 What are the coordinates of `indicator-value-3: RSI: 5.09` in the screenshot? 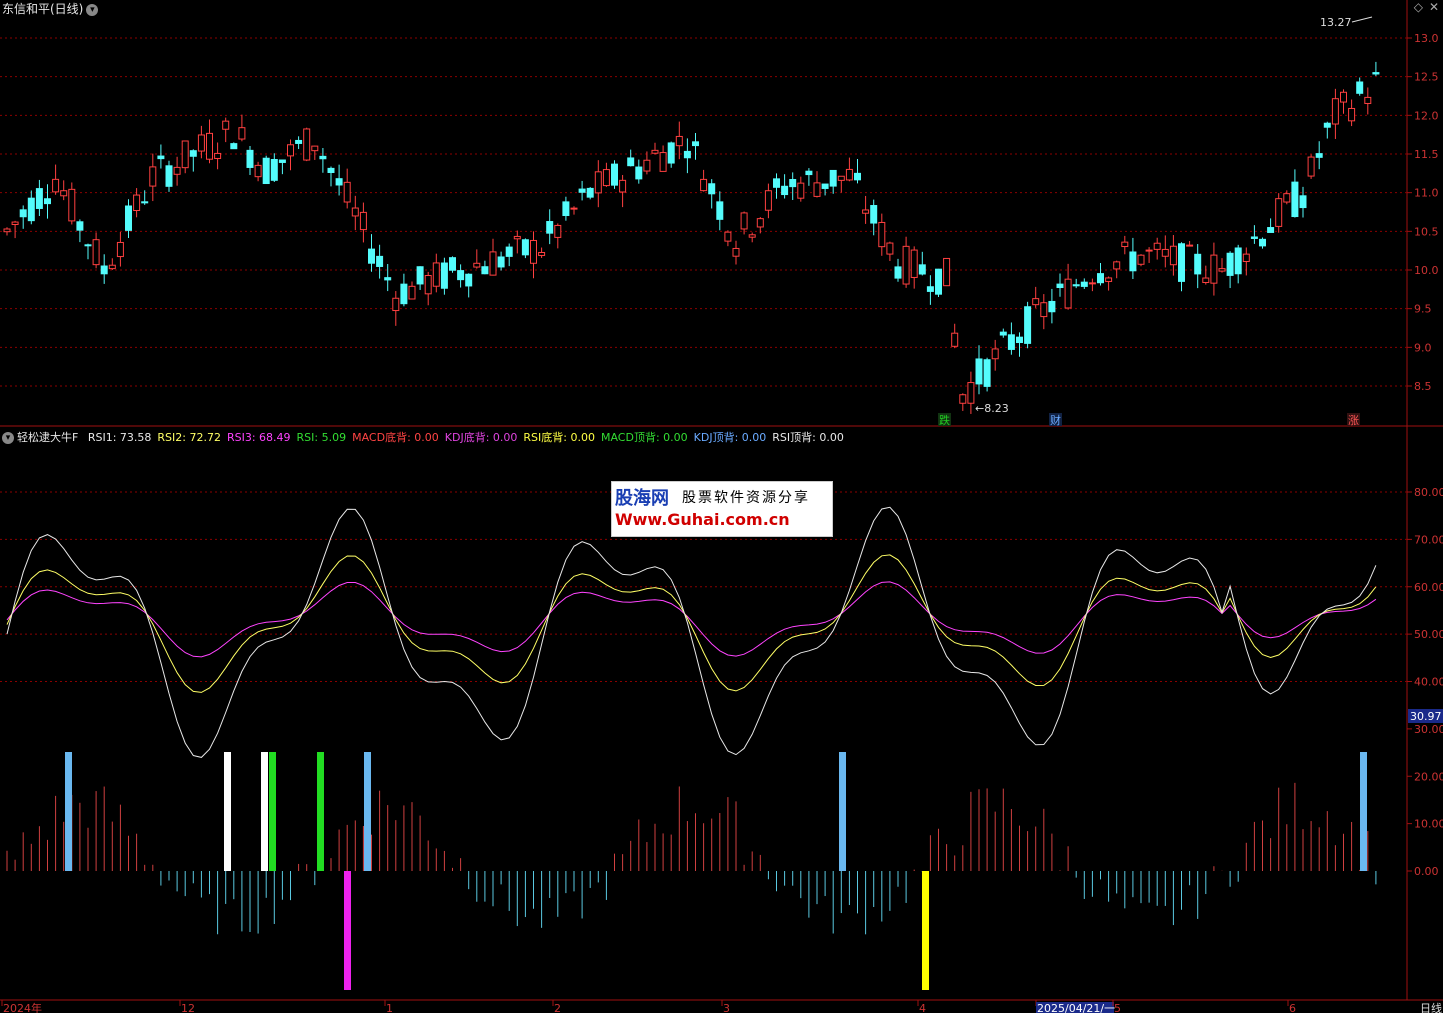 It's located at (321, 437).